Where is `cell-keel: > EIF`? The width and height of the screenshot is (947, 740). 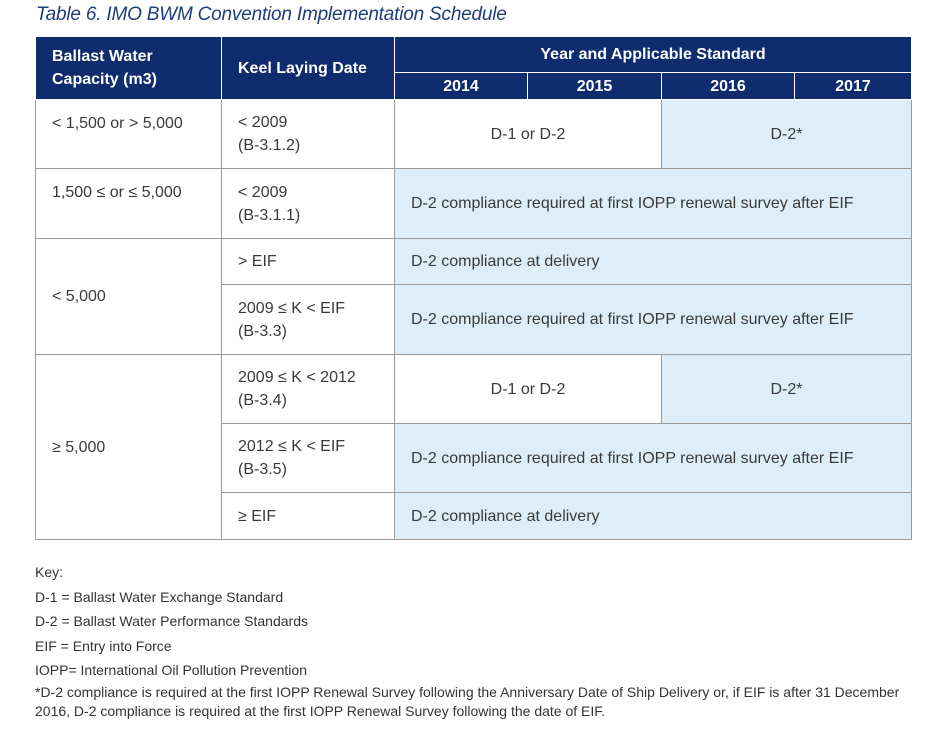
cell-keel: > EIF is located at coordinates (308, 261).